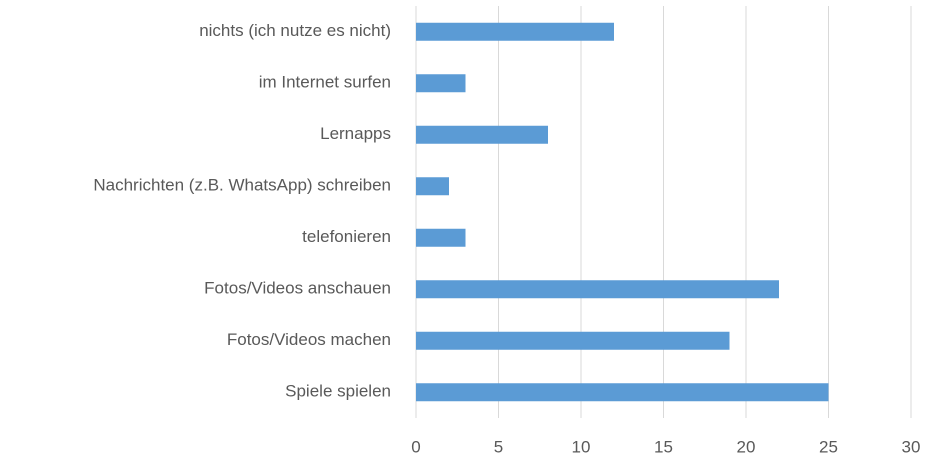  I want to click on y-tick-label: Nachrichten (z.B. WhatsApp) schreiben, so click(242, 185).